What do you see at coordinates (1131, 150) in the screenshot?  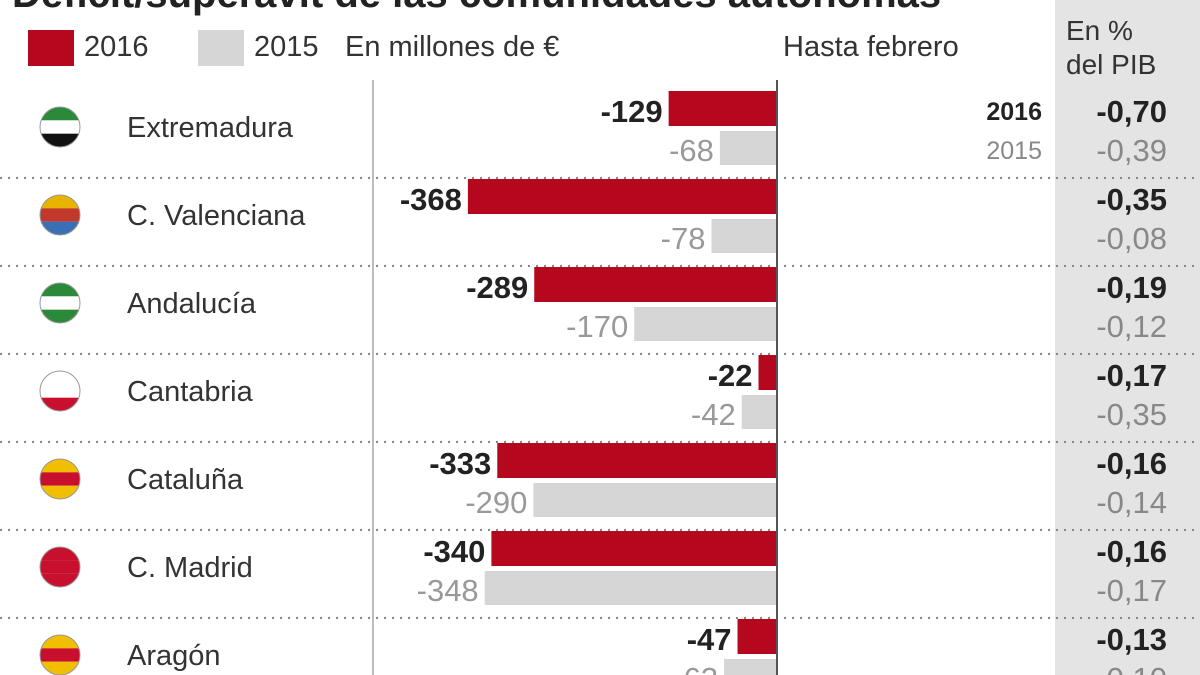 I see `pib-2015: -0,39` at bounding box center [1131, 150].